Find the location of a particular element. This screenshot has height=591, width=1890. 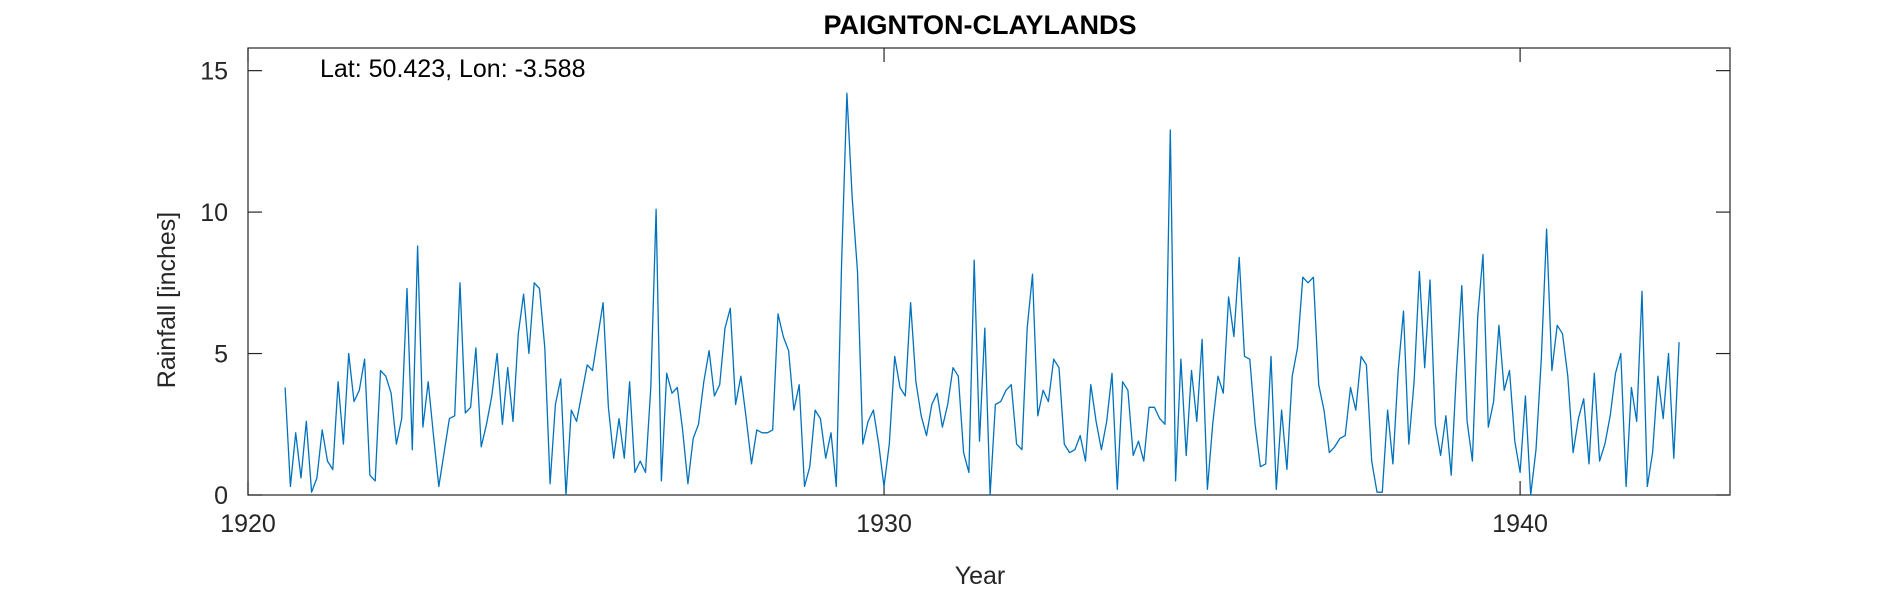

y-axis-label: Rainfall [inches] is located at coordinates (167, 300).